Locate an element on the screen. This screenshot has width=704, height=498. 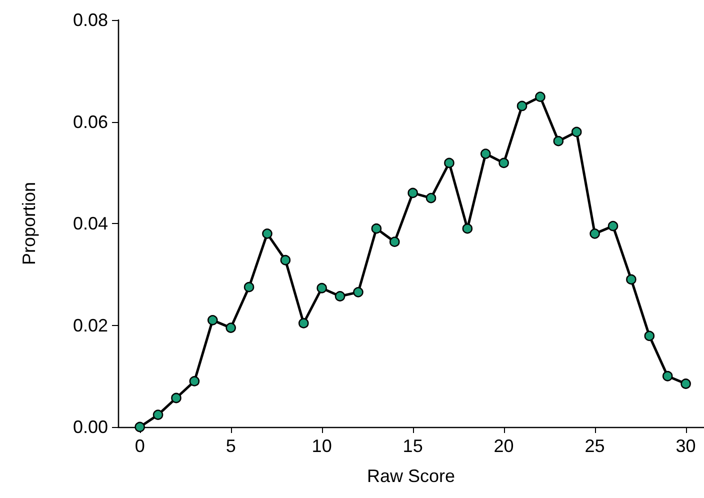
x-tick-label: 20 is located at coordinates (504, 446).